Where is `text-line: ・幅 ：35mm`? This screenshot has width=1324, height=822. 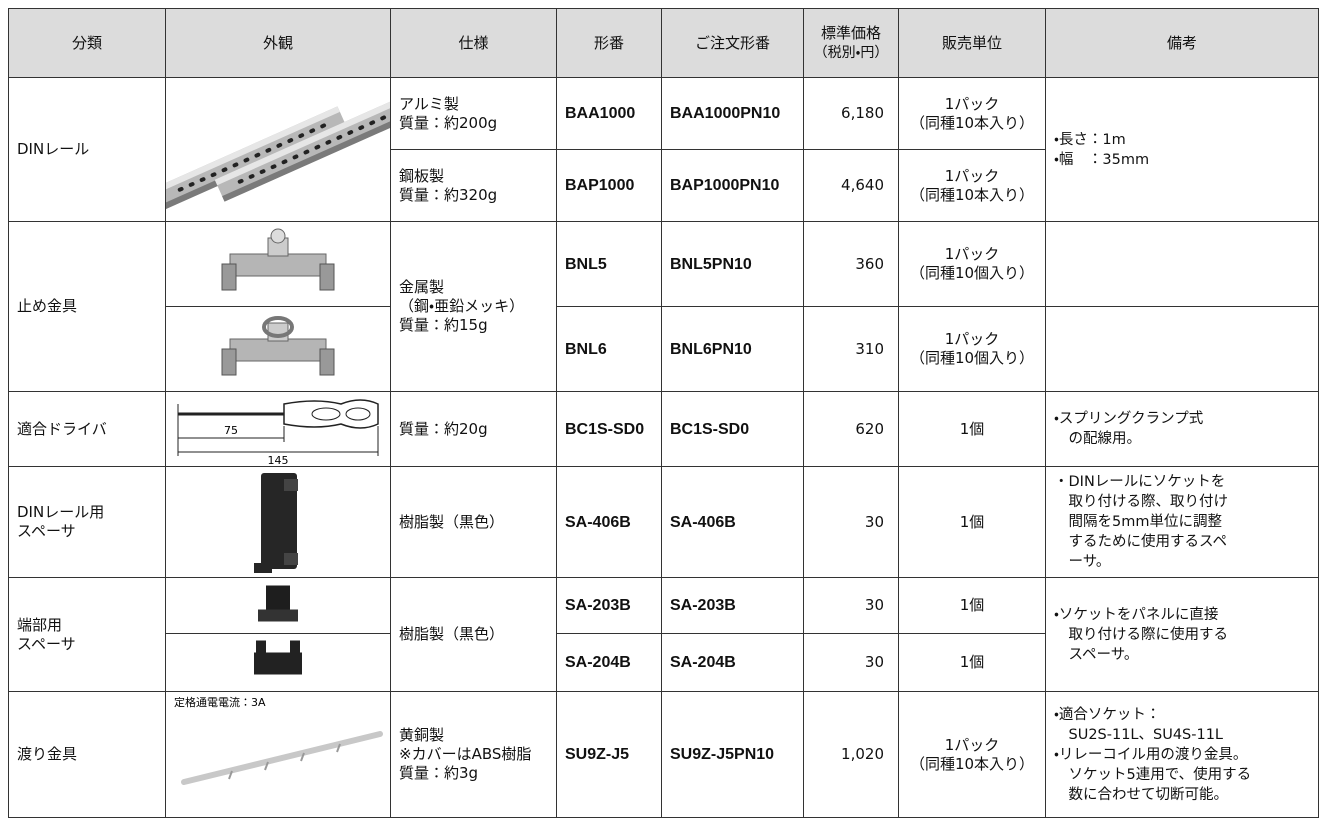
text-line: ・幅 ：35mm is located at coordinates (1102, 159).